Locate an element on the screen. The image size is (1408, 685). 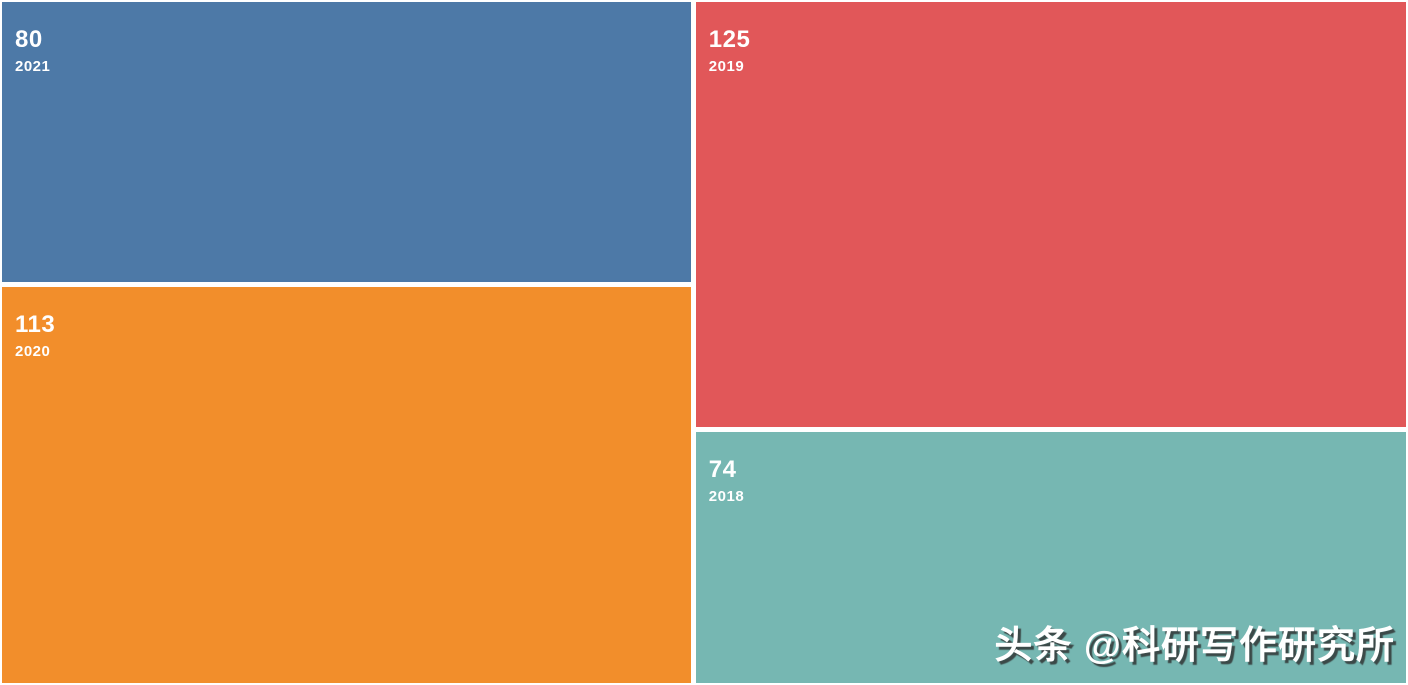
tile-label: 74 2018 is located at coordinates (726, 480).